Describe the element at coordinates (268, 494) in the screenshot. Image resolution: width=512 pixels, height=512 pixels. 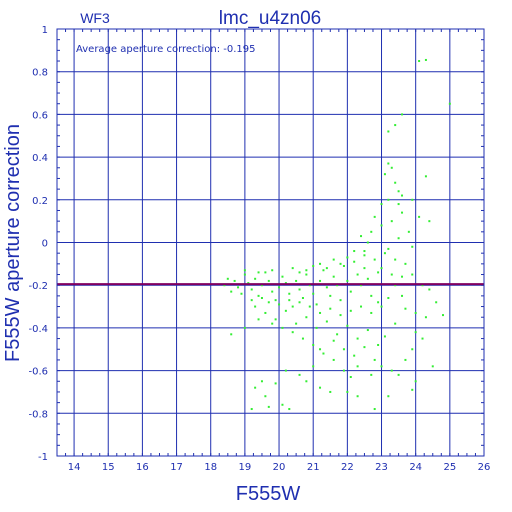
I see `x-axis-label: F555W` at that location.